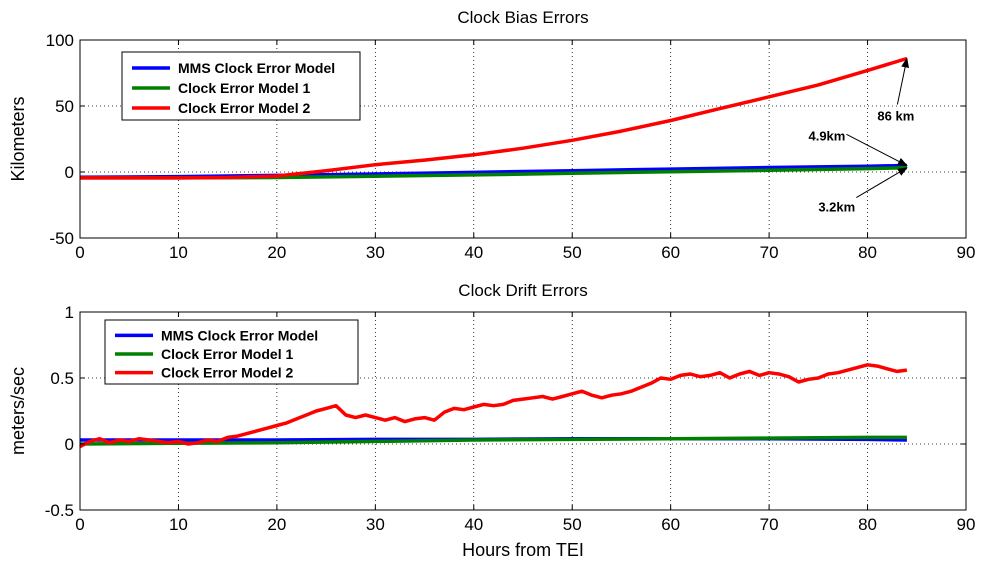 Image resolution: width=986 pixels, height=567 pixels. I want to click on annotation-text: 4.9km, so click(826, 135).